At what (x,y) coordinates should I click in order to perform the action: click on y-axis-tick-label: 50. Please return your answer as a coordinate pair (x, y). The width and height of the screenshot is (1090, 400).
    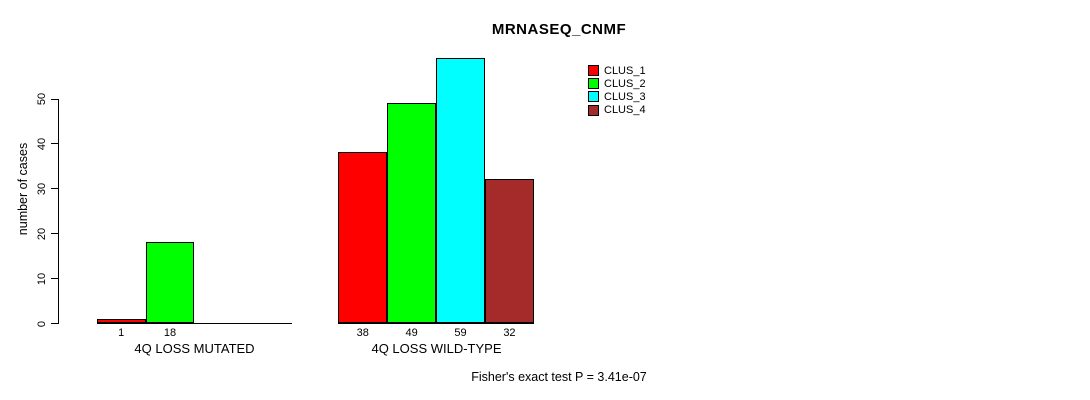
    Looking at the image, I should click on (42, 99).